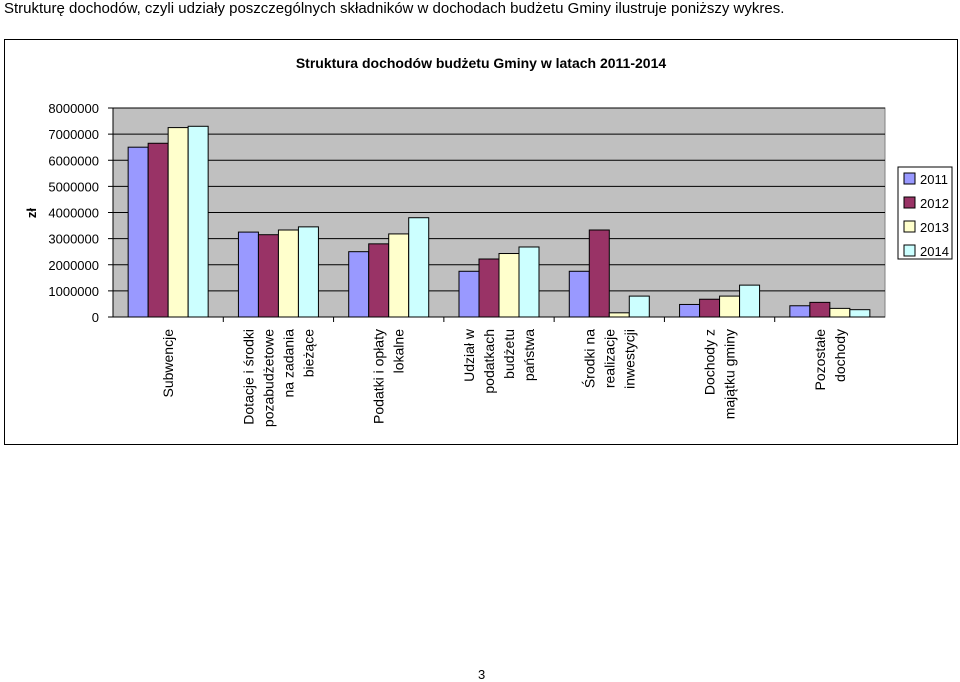 Image resolution: width=960 pixels, height=682 pixels. I want to click on x-category-label-line: realizacje, so click(609, 358).